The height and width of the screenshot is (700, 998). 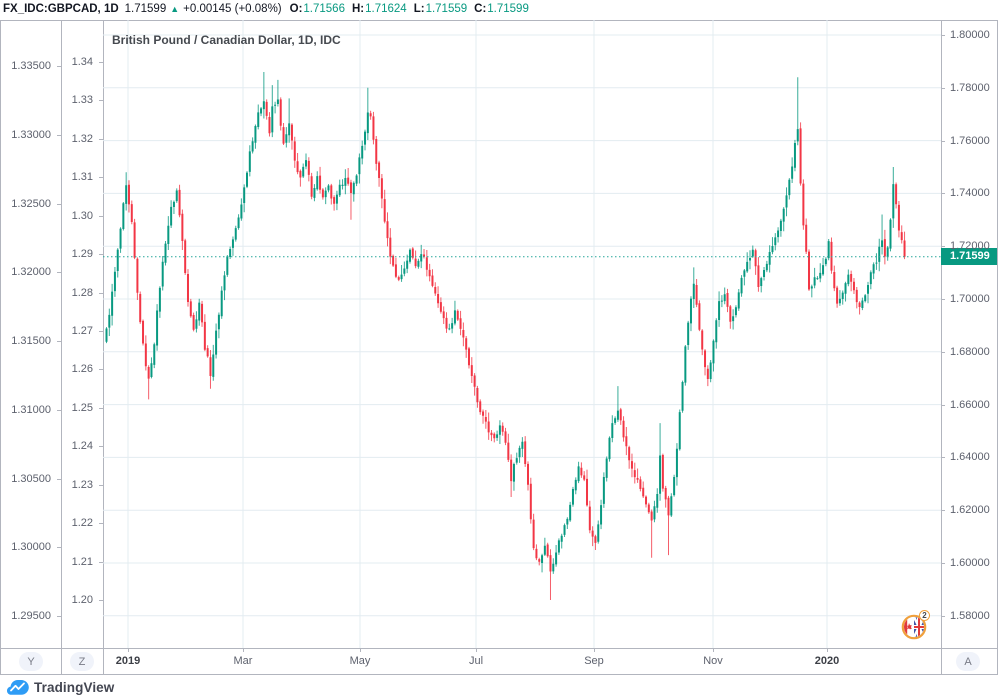 What do you see at coordinates (82, 177) in the screenshot?
I see `price-tick-label: 1.31` at bounding box center [82, 177].